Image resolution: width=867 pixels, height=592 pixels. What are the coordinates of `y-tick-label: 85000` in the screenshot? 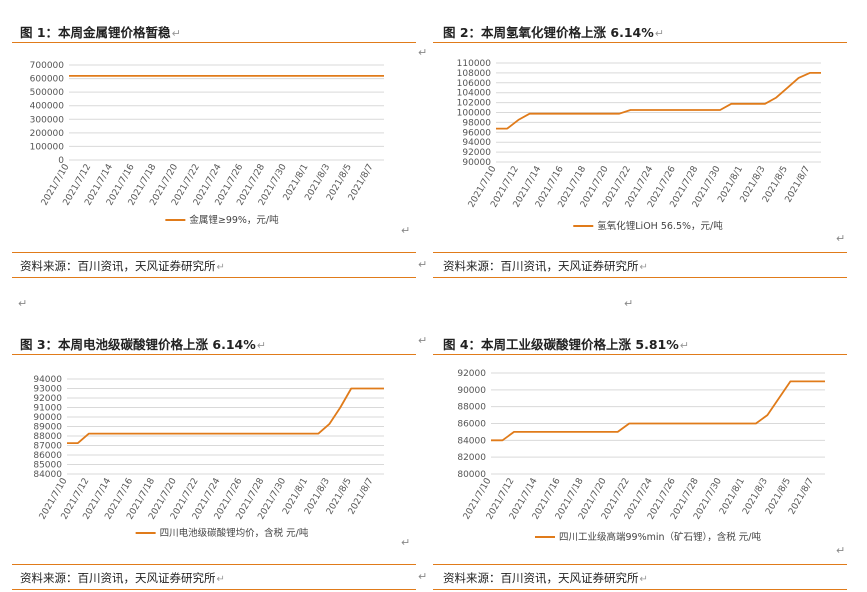 It's located at (47, 466).